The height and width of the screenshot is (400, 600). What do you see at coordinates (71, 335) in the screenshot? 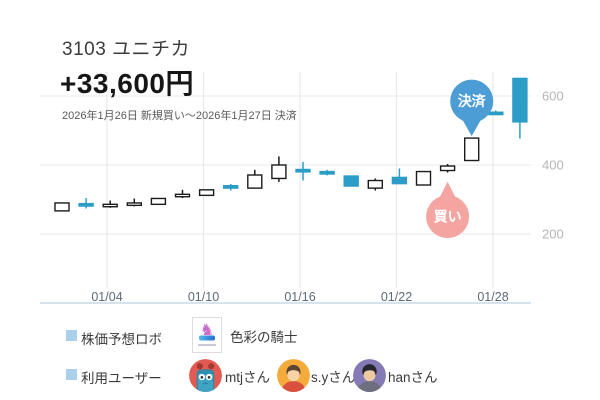
I see `legend-bullet-robot` at bounding box center [71, 335].